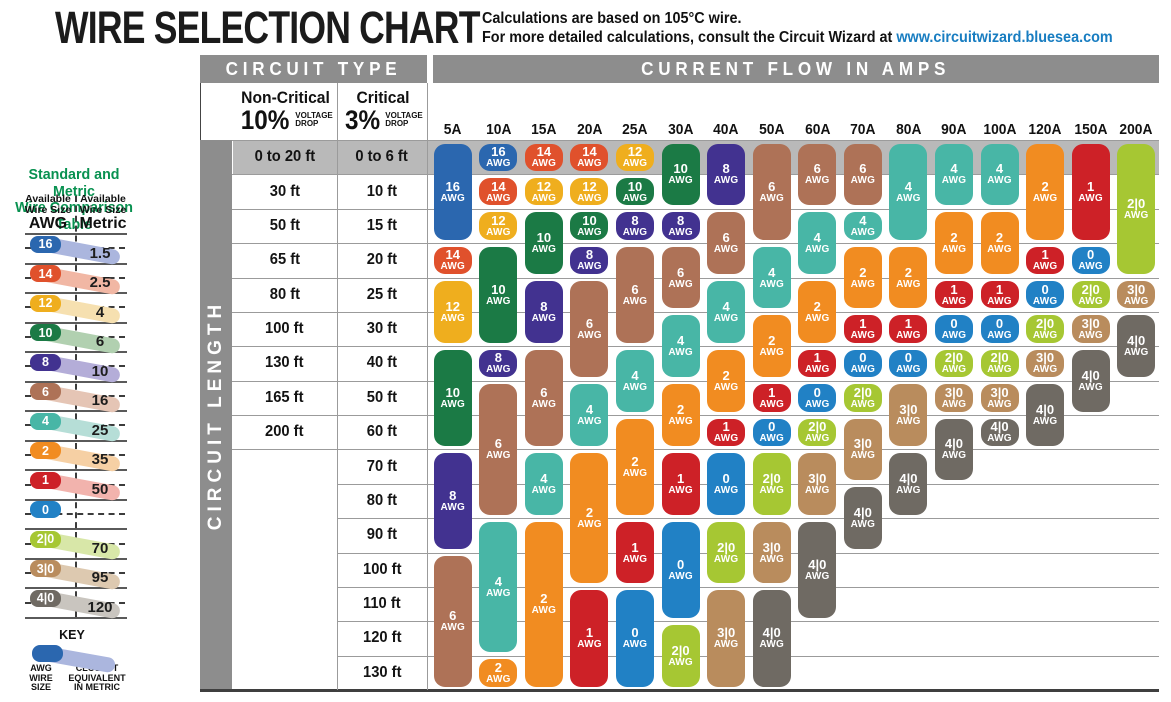 The height and width of the screenshot is (702, 1171). I want to click on column-divider, so click(337, 386).